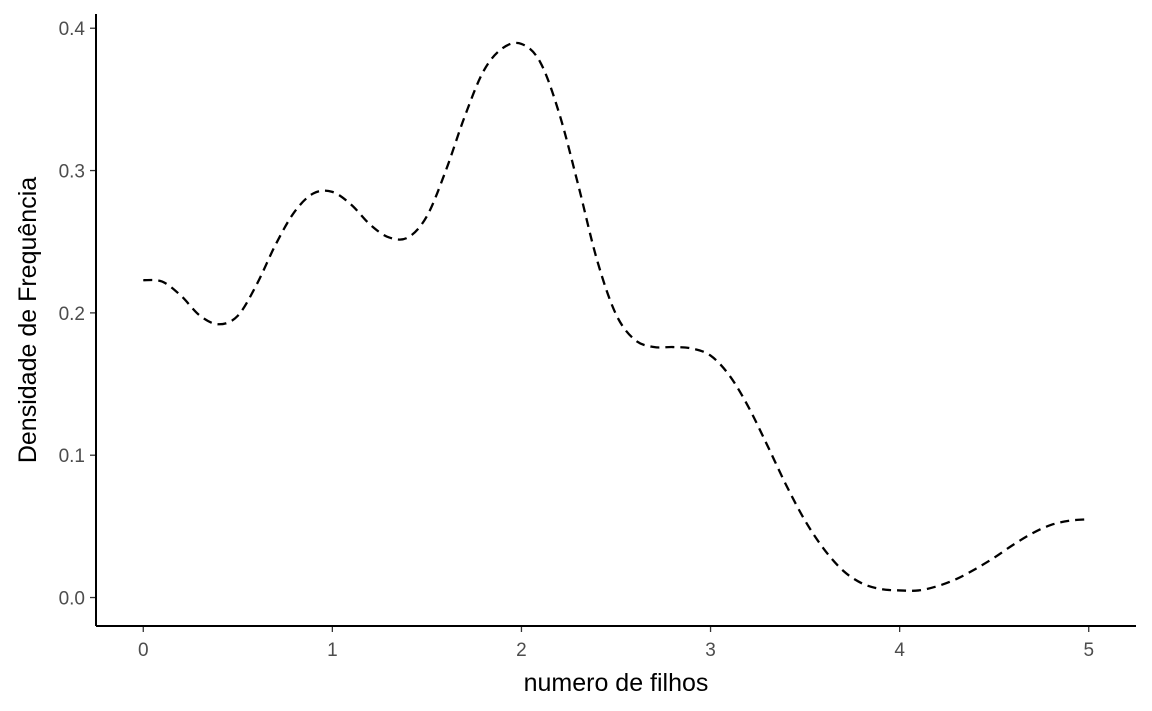 The height and width of the screenshot is (711, 1152). What do you see at coordinates (28, 320) in the screenshot?
I see `y-axis-title: Densidade de Frequência` at bounding box center [28, 320].